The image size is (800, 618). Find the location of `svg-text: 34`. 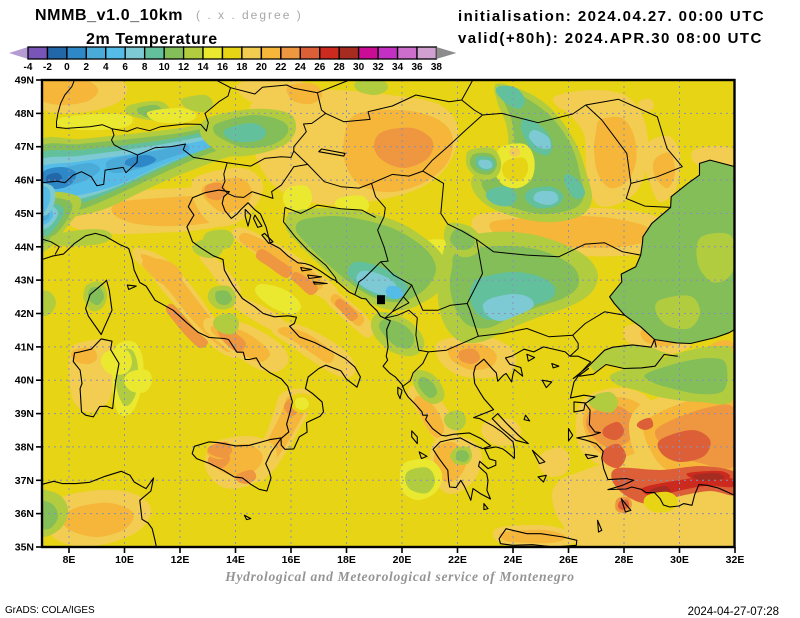

svg-text: 34 is located at coordinates (398, 67).